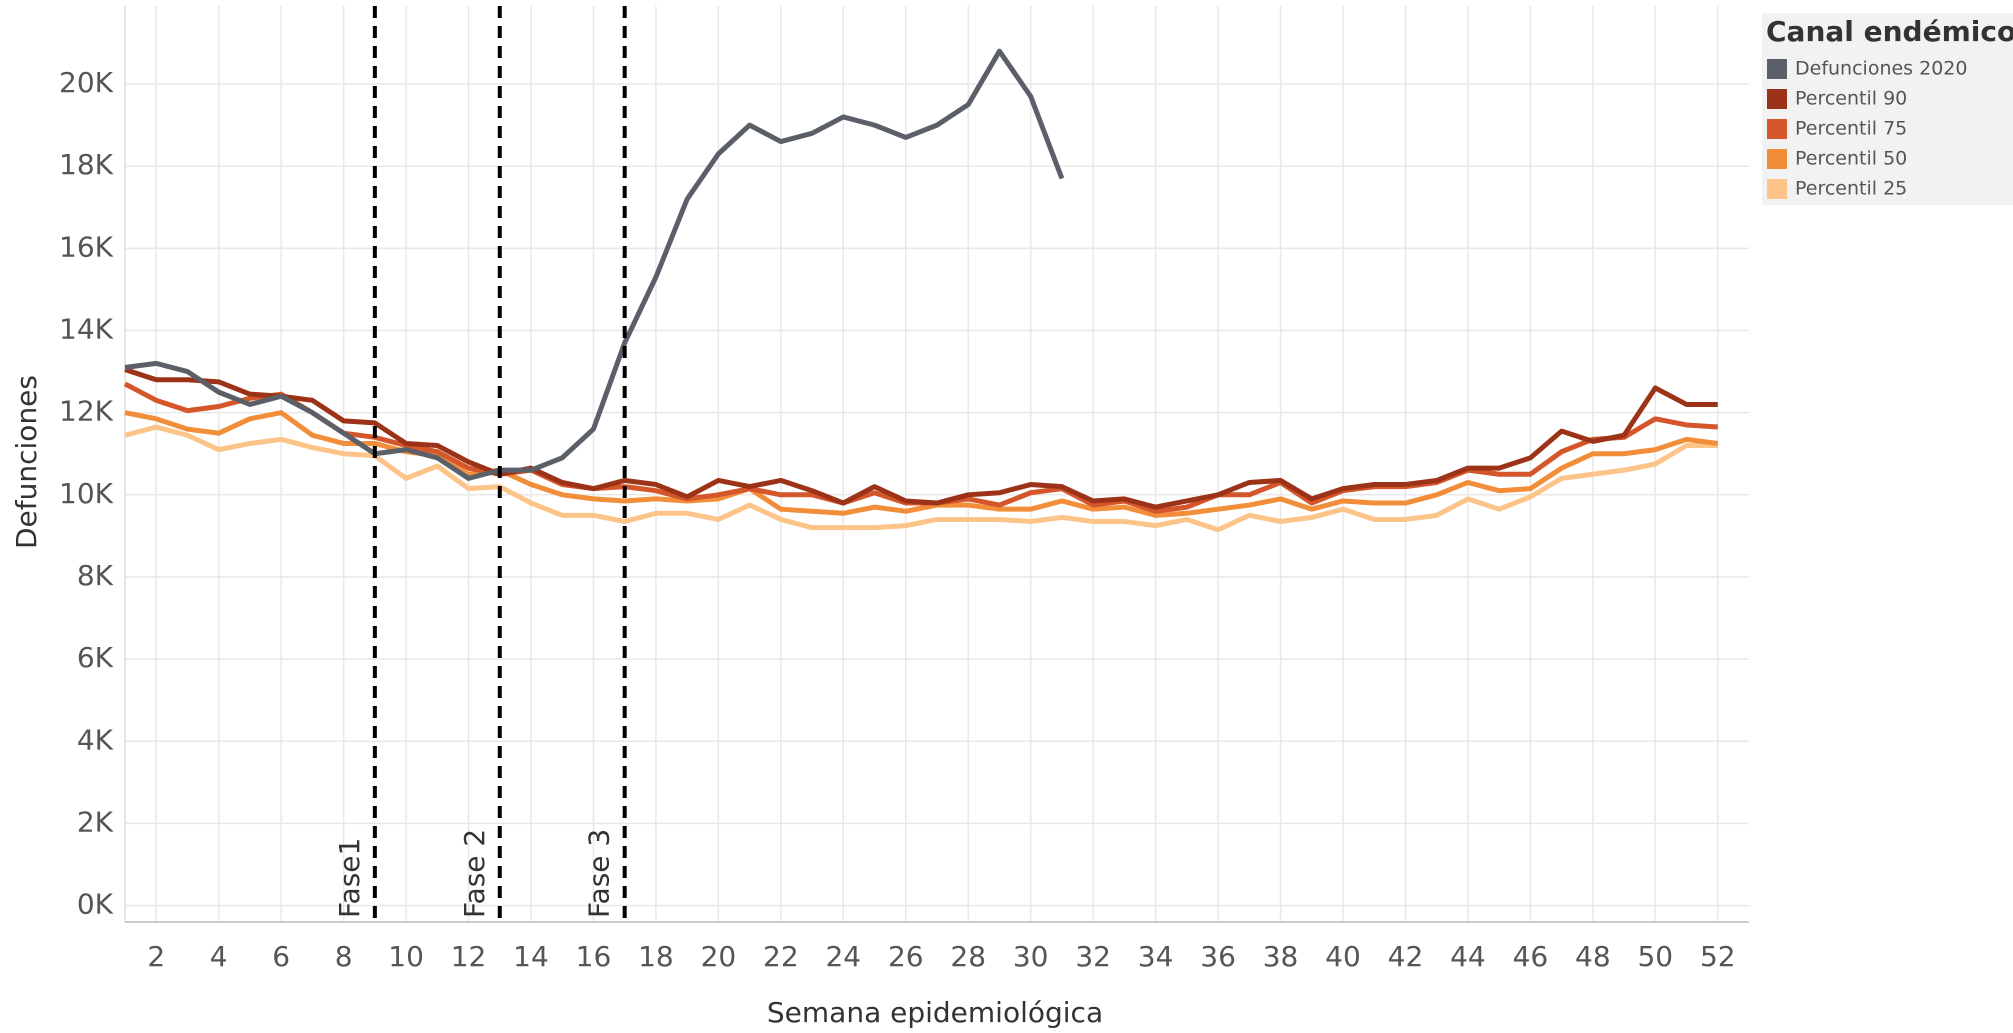  I want to click on x-tick-label: 8, so click(344, 956).